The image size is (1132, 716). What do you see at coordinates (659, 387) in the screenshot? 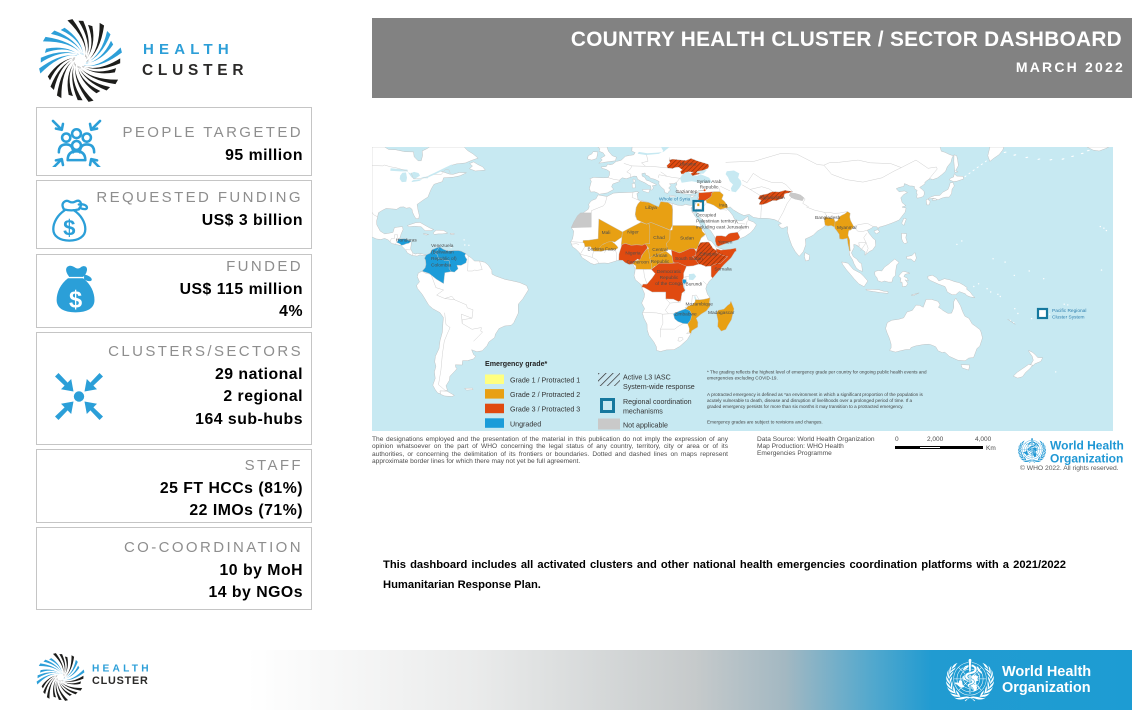
I see `svg-text: System-wide response` at bounding box center [659, 387].